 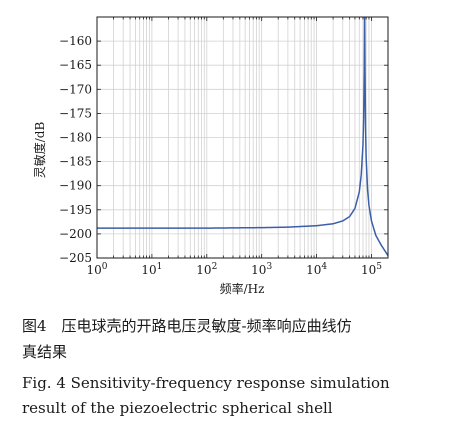 What do you see at coordinates (316, 269) in the screenshot?
I see `x-tick-label: 104` at bounding box center [316, 269].